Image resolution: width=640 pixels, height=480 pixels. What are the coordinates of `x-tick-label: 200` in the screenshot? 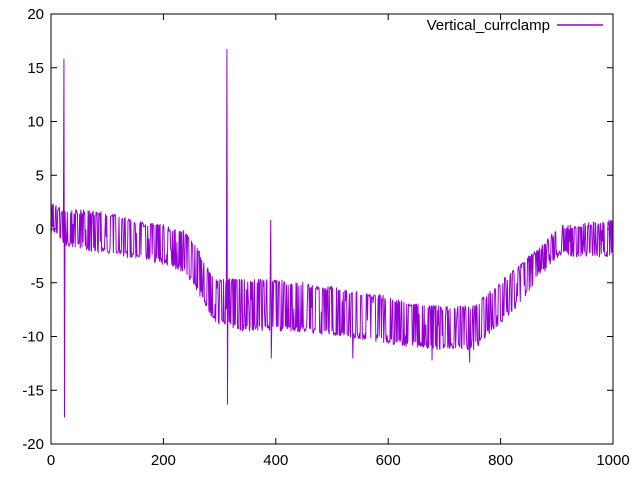 It's located at (163, 460).